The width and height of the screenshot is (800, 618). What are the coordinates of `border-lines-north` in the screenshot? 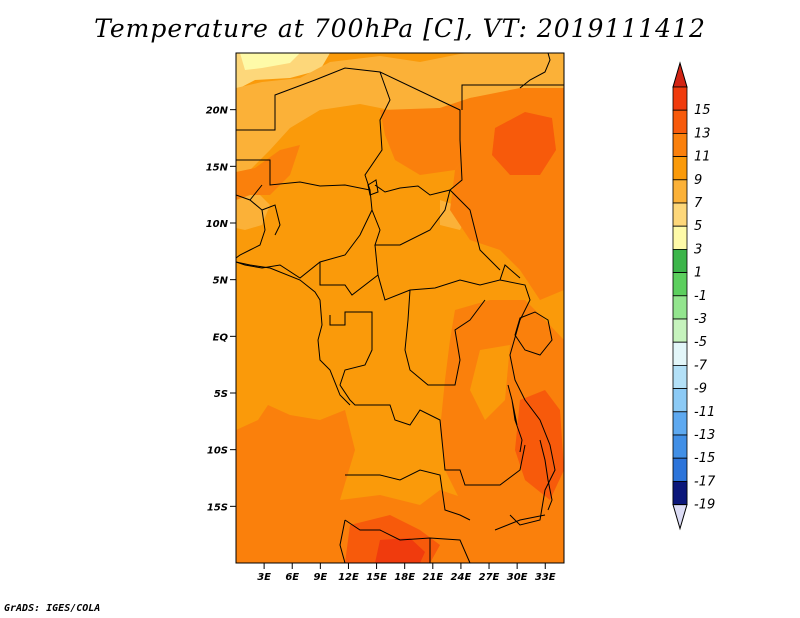 It's located at (400, 173).